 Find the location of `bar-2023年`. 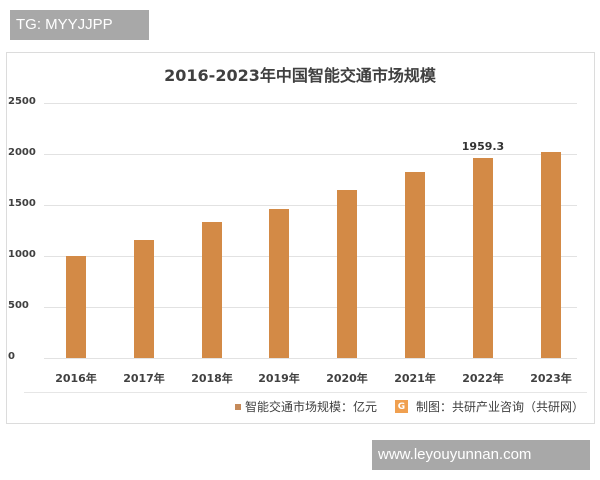

bar-2023年 is located at coordinates (551, 255).